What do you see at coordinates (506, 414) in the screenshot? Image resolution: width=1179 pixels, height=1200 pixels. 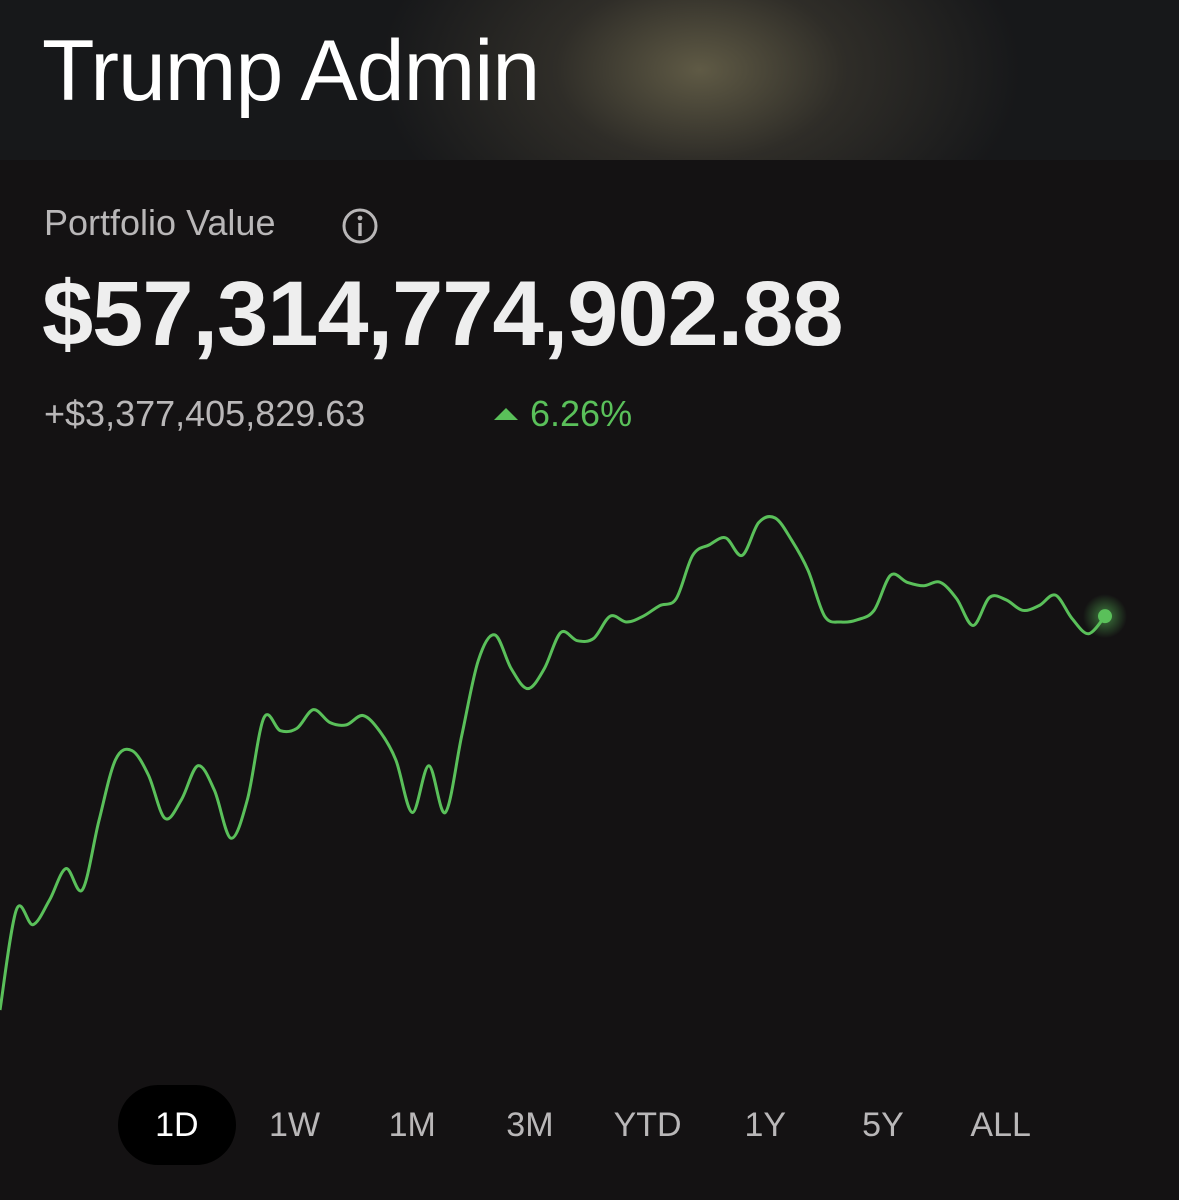 I see `up-arrow` at bounding box center [506, 414].